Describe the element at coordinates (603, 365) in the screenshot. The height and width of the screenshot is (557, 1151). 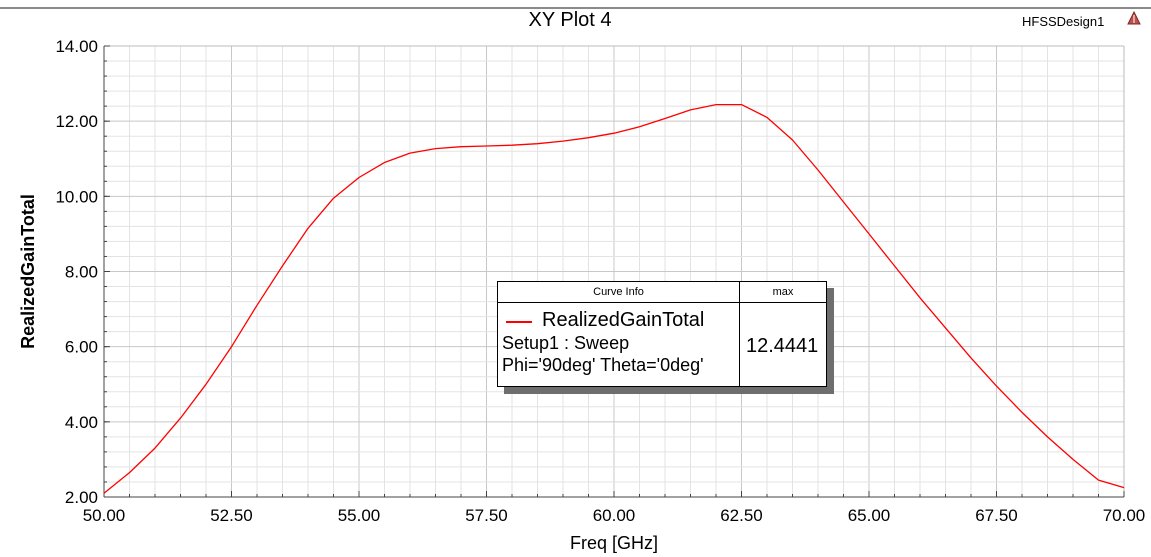
I see `legend-variation: Phi='90deg' Theta='0deg'` at that location.